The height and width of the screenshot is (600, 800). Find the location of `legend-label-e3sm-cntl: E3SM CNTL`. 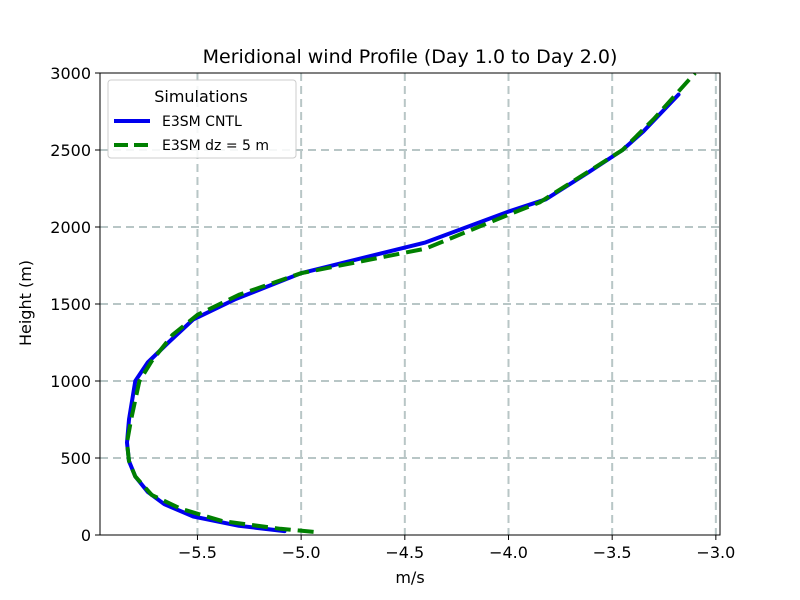

legend-label-e3sm-cntl: E3SM CNTL is located at coordinates (202, 122).